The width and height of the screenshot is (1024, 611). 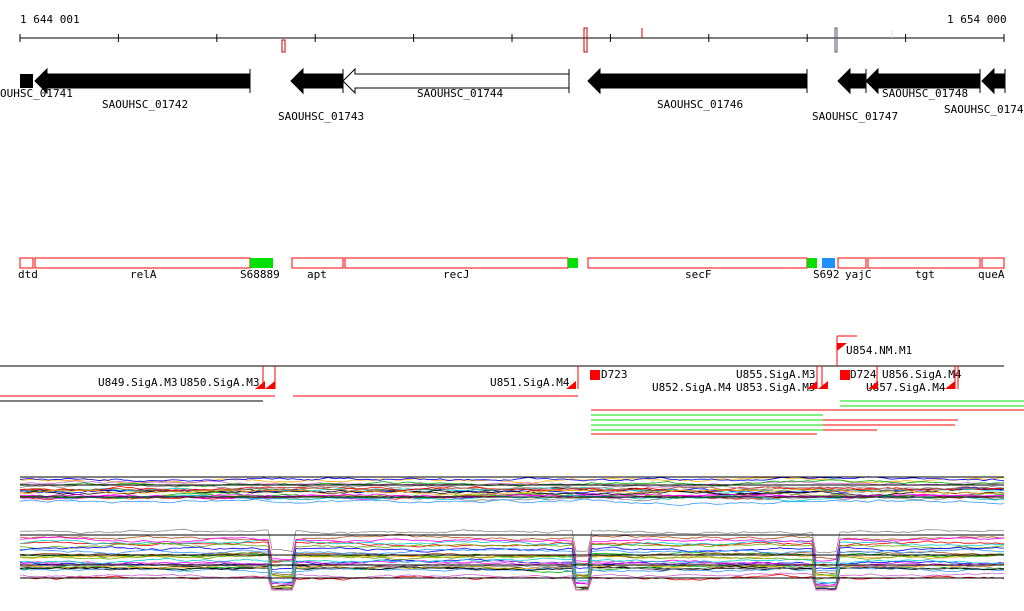 I want to click on annotation-yajC: yajC, so click(x=854, y=269).